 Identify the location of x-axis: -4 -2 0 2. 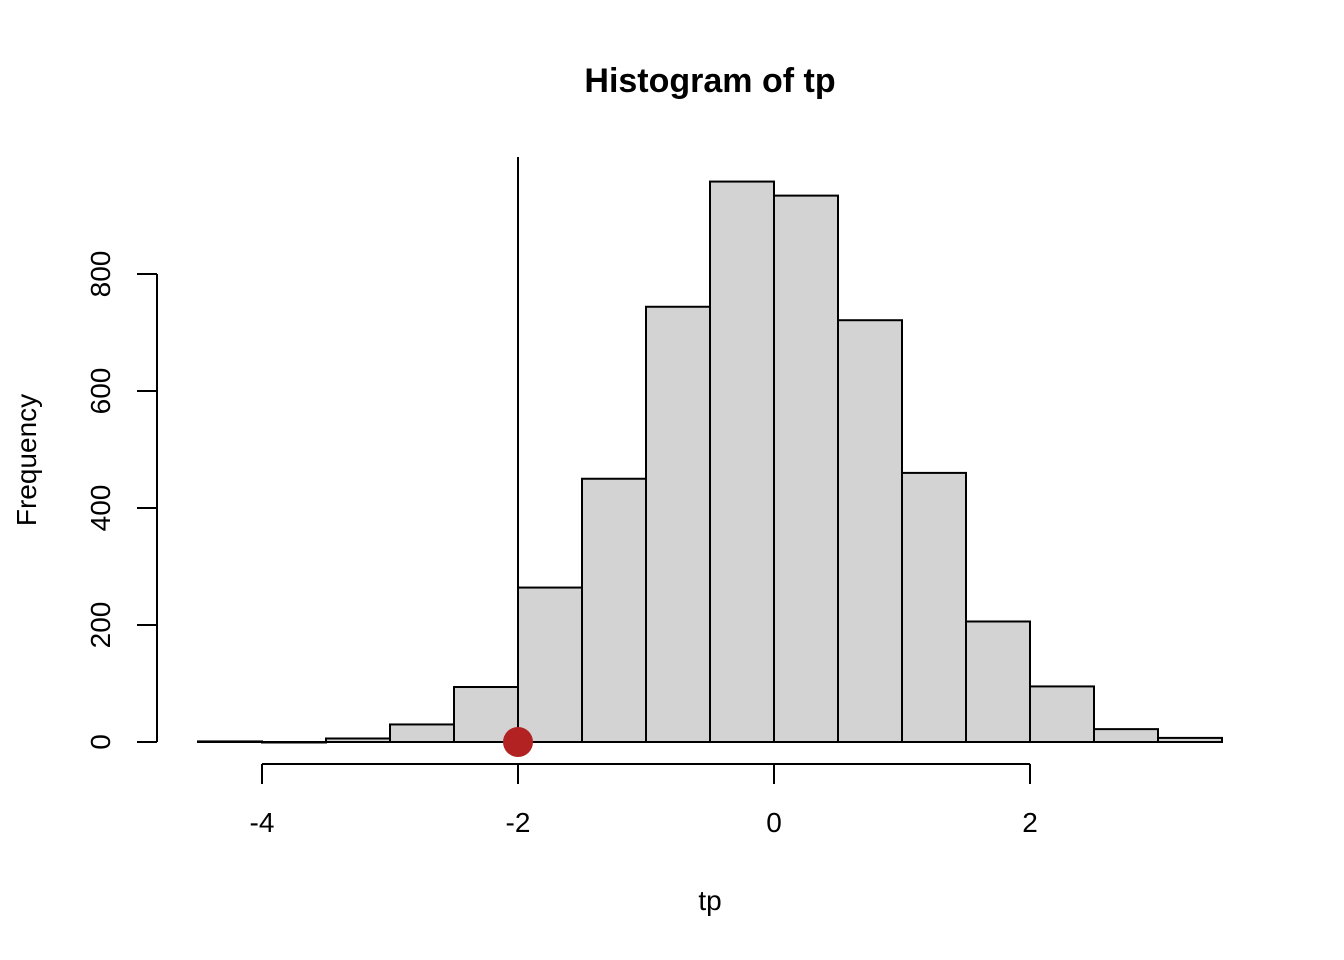
(644, 800).